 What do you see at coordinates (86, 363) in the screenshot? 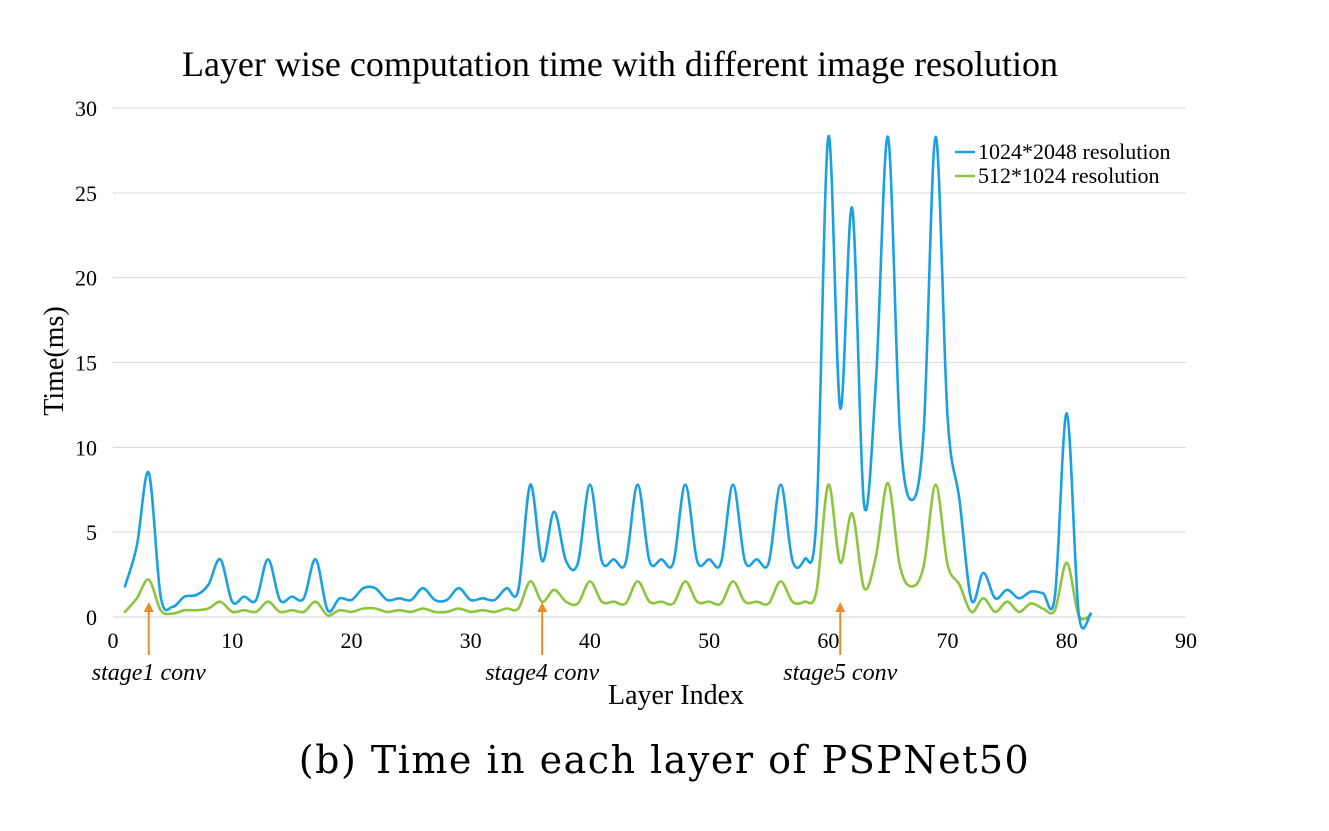
I see `y-tick-label: 15` at bounding box center [86, 363].